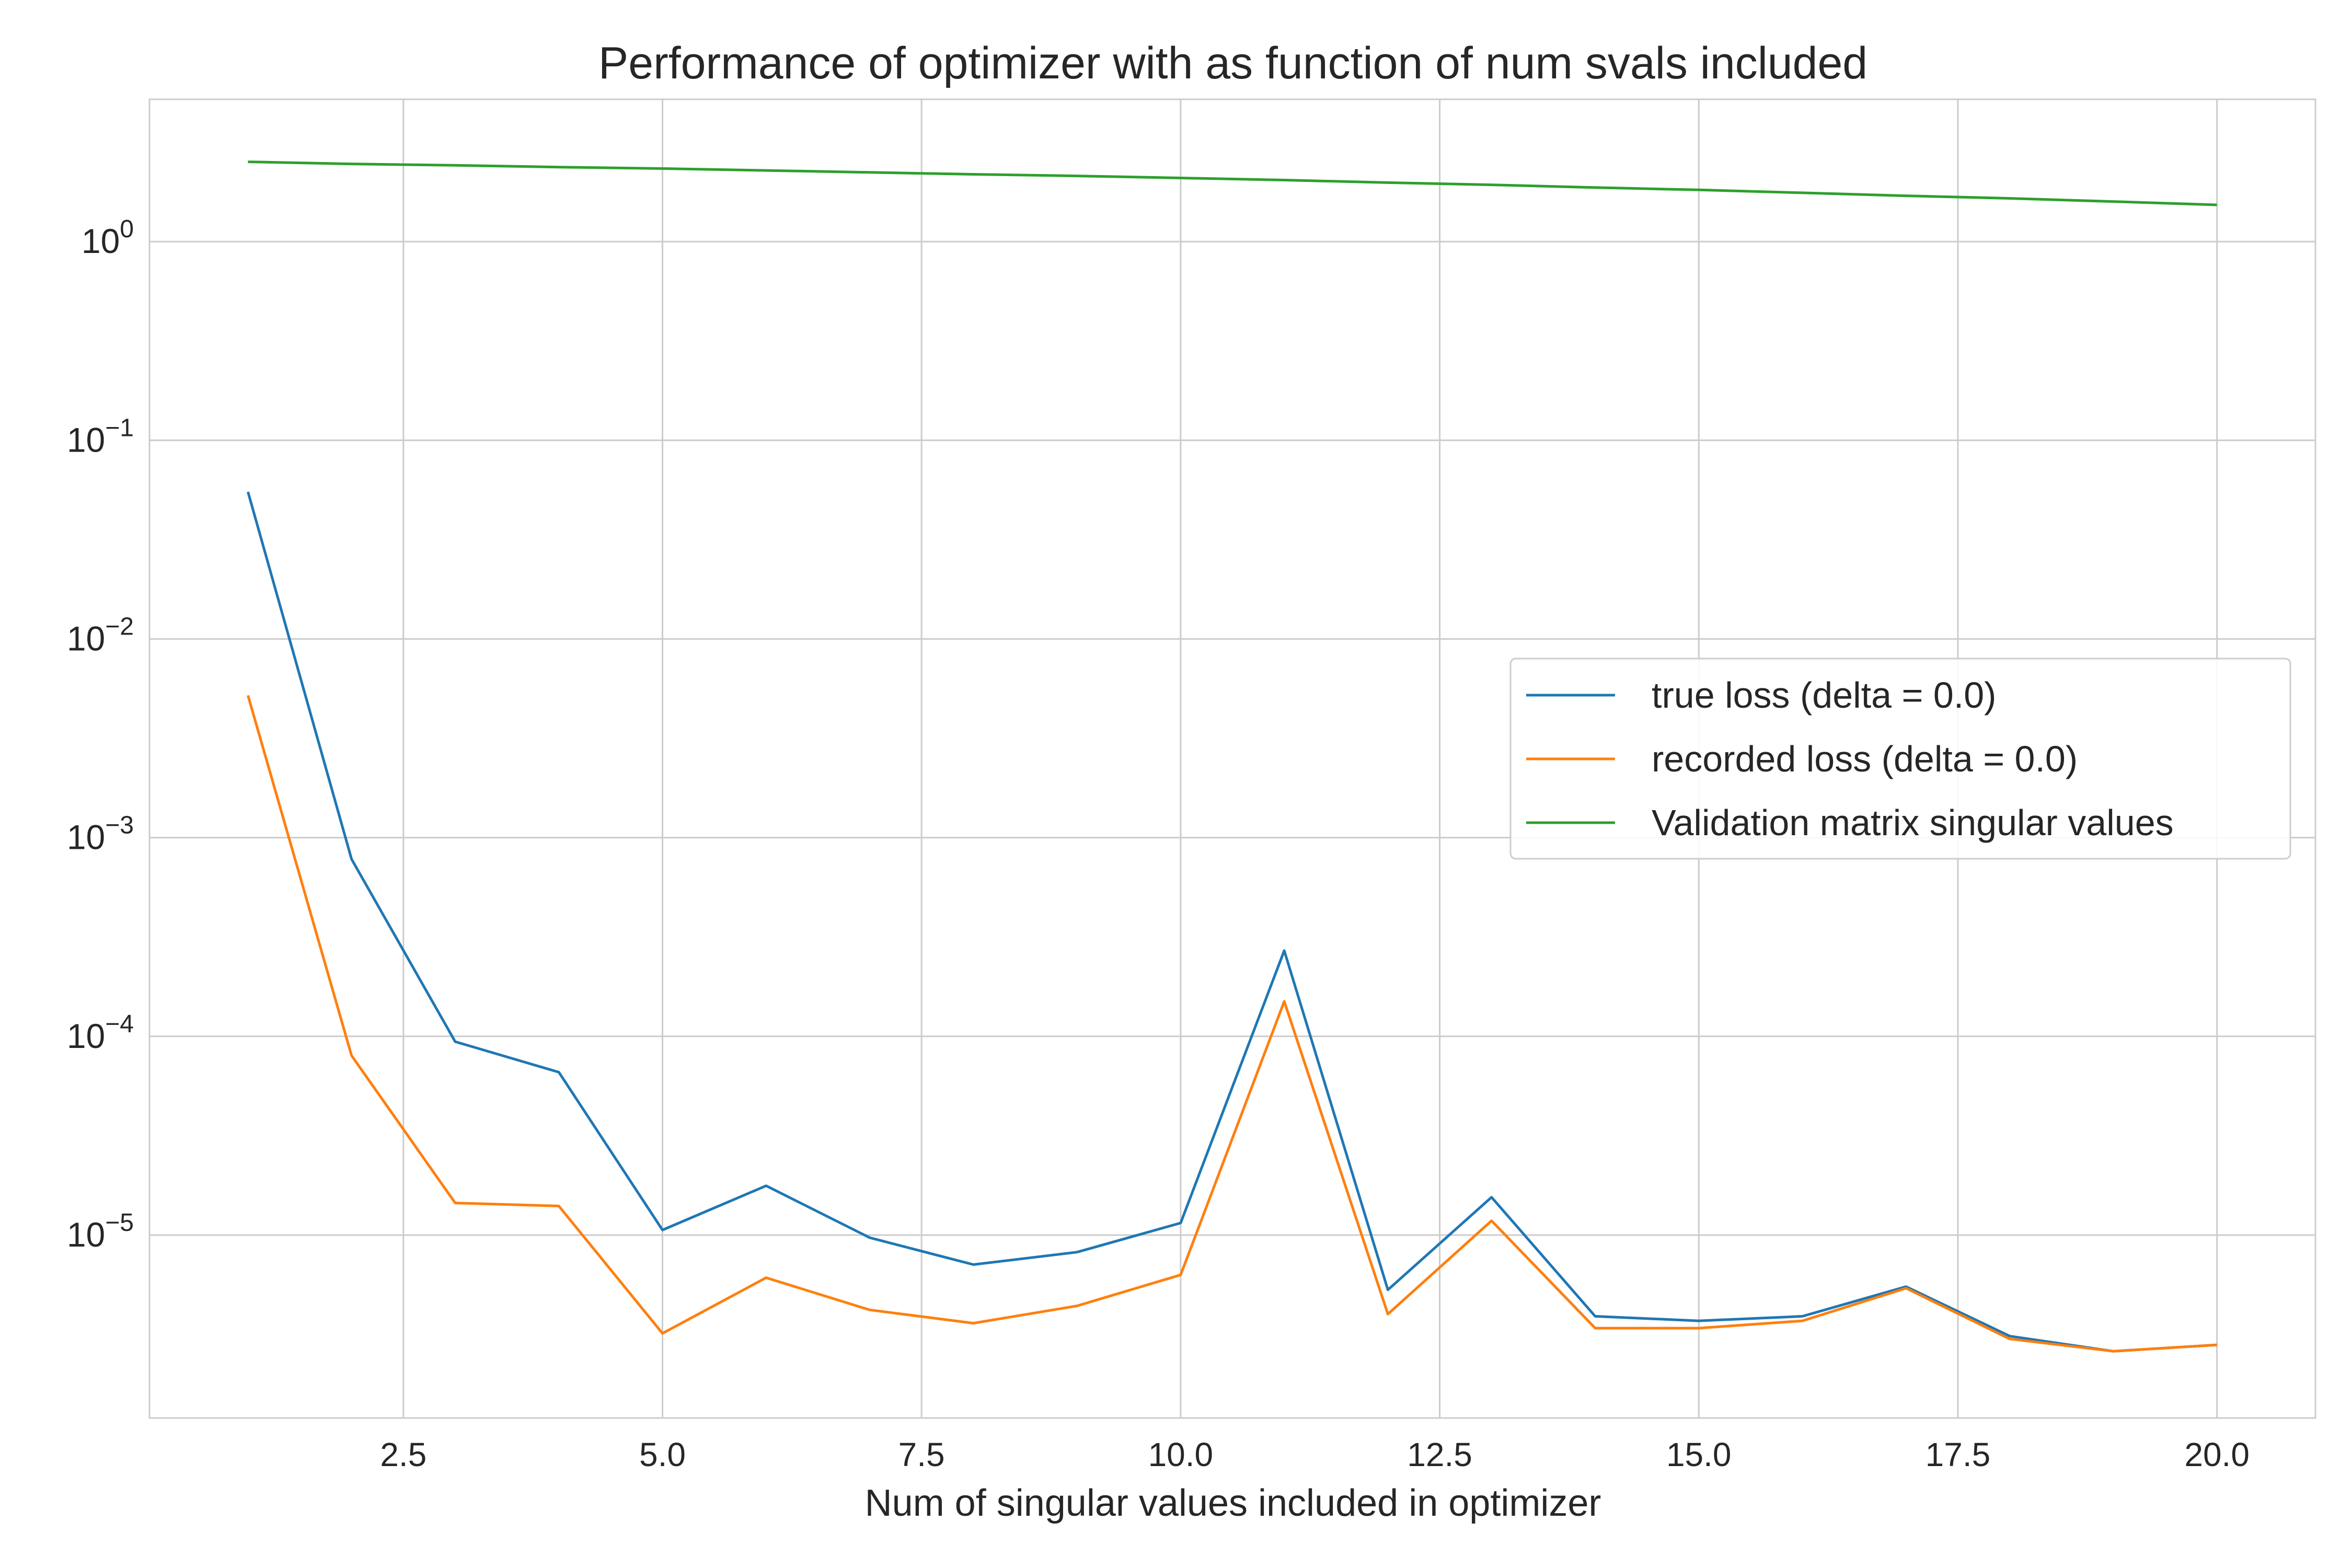 This screenshot has height=1568, width=2352. What do you see at coordinates (100, 635) in the screenshot?
I see `y-tick-label: 10⁻²` at bounding box center [100, 635].